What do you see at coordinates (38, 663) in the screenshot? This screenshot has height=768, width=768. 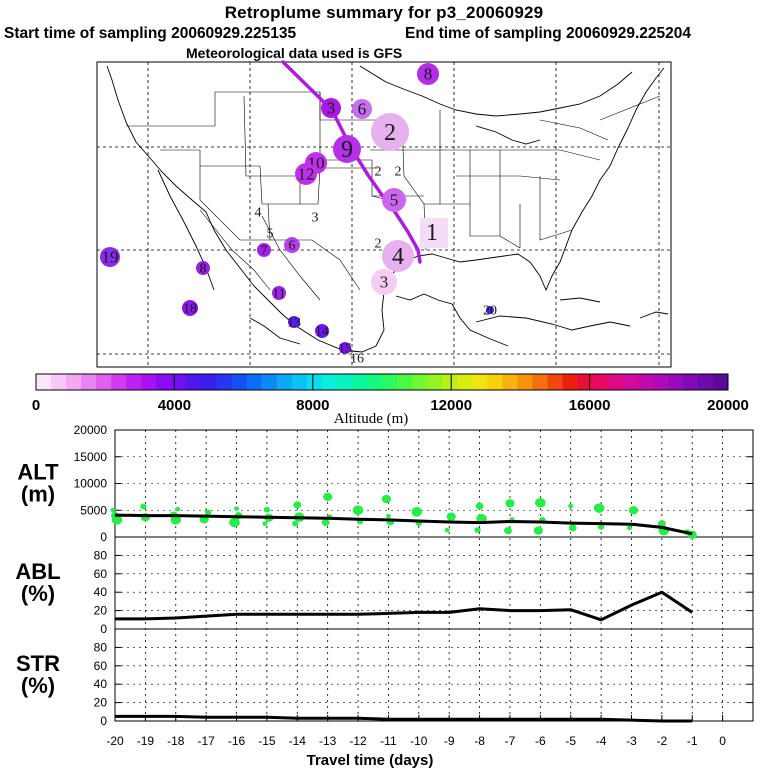 I see `str-axis-label: STR` at bounding box center [38, 663].